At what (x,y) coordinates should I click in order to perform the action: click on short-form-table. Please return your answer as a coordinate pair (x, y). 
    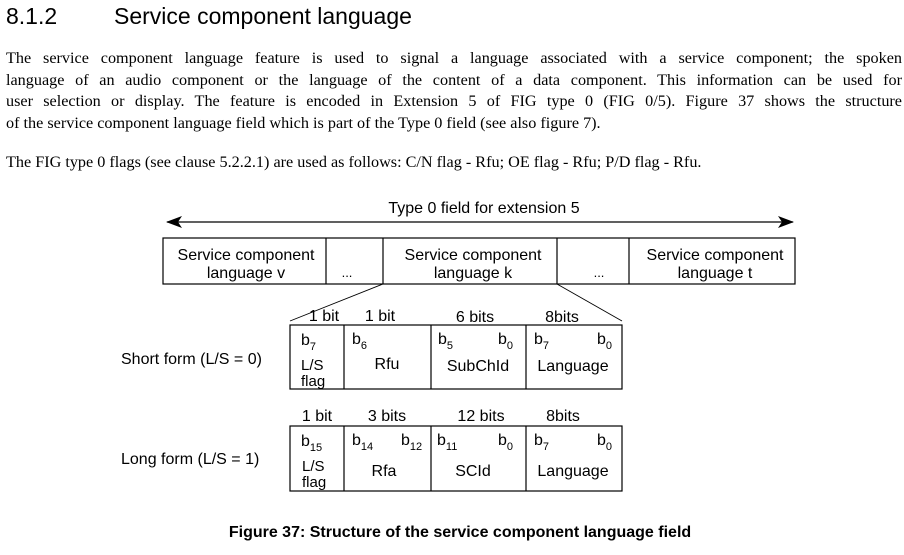
    Looking at the image, I should click on (456, 357).